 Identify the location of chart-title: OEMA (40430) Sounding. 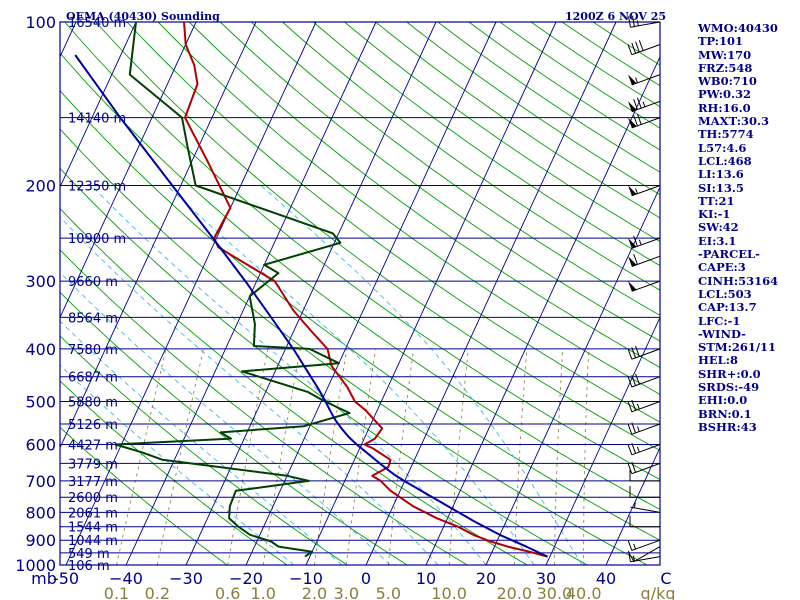
(143, 16).